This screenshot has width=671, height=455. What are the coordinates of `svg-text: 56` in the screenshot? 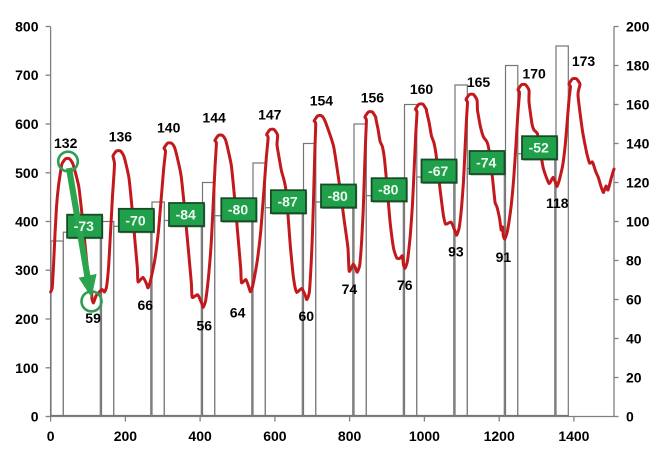 It's located at (205, 326).